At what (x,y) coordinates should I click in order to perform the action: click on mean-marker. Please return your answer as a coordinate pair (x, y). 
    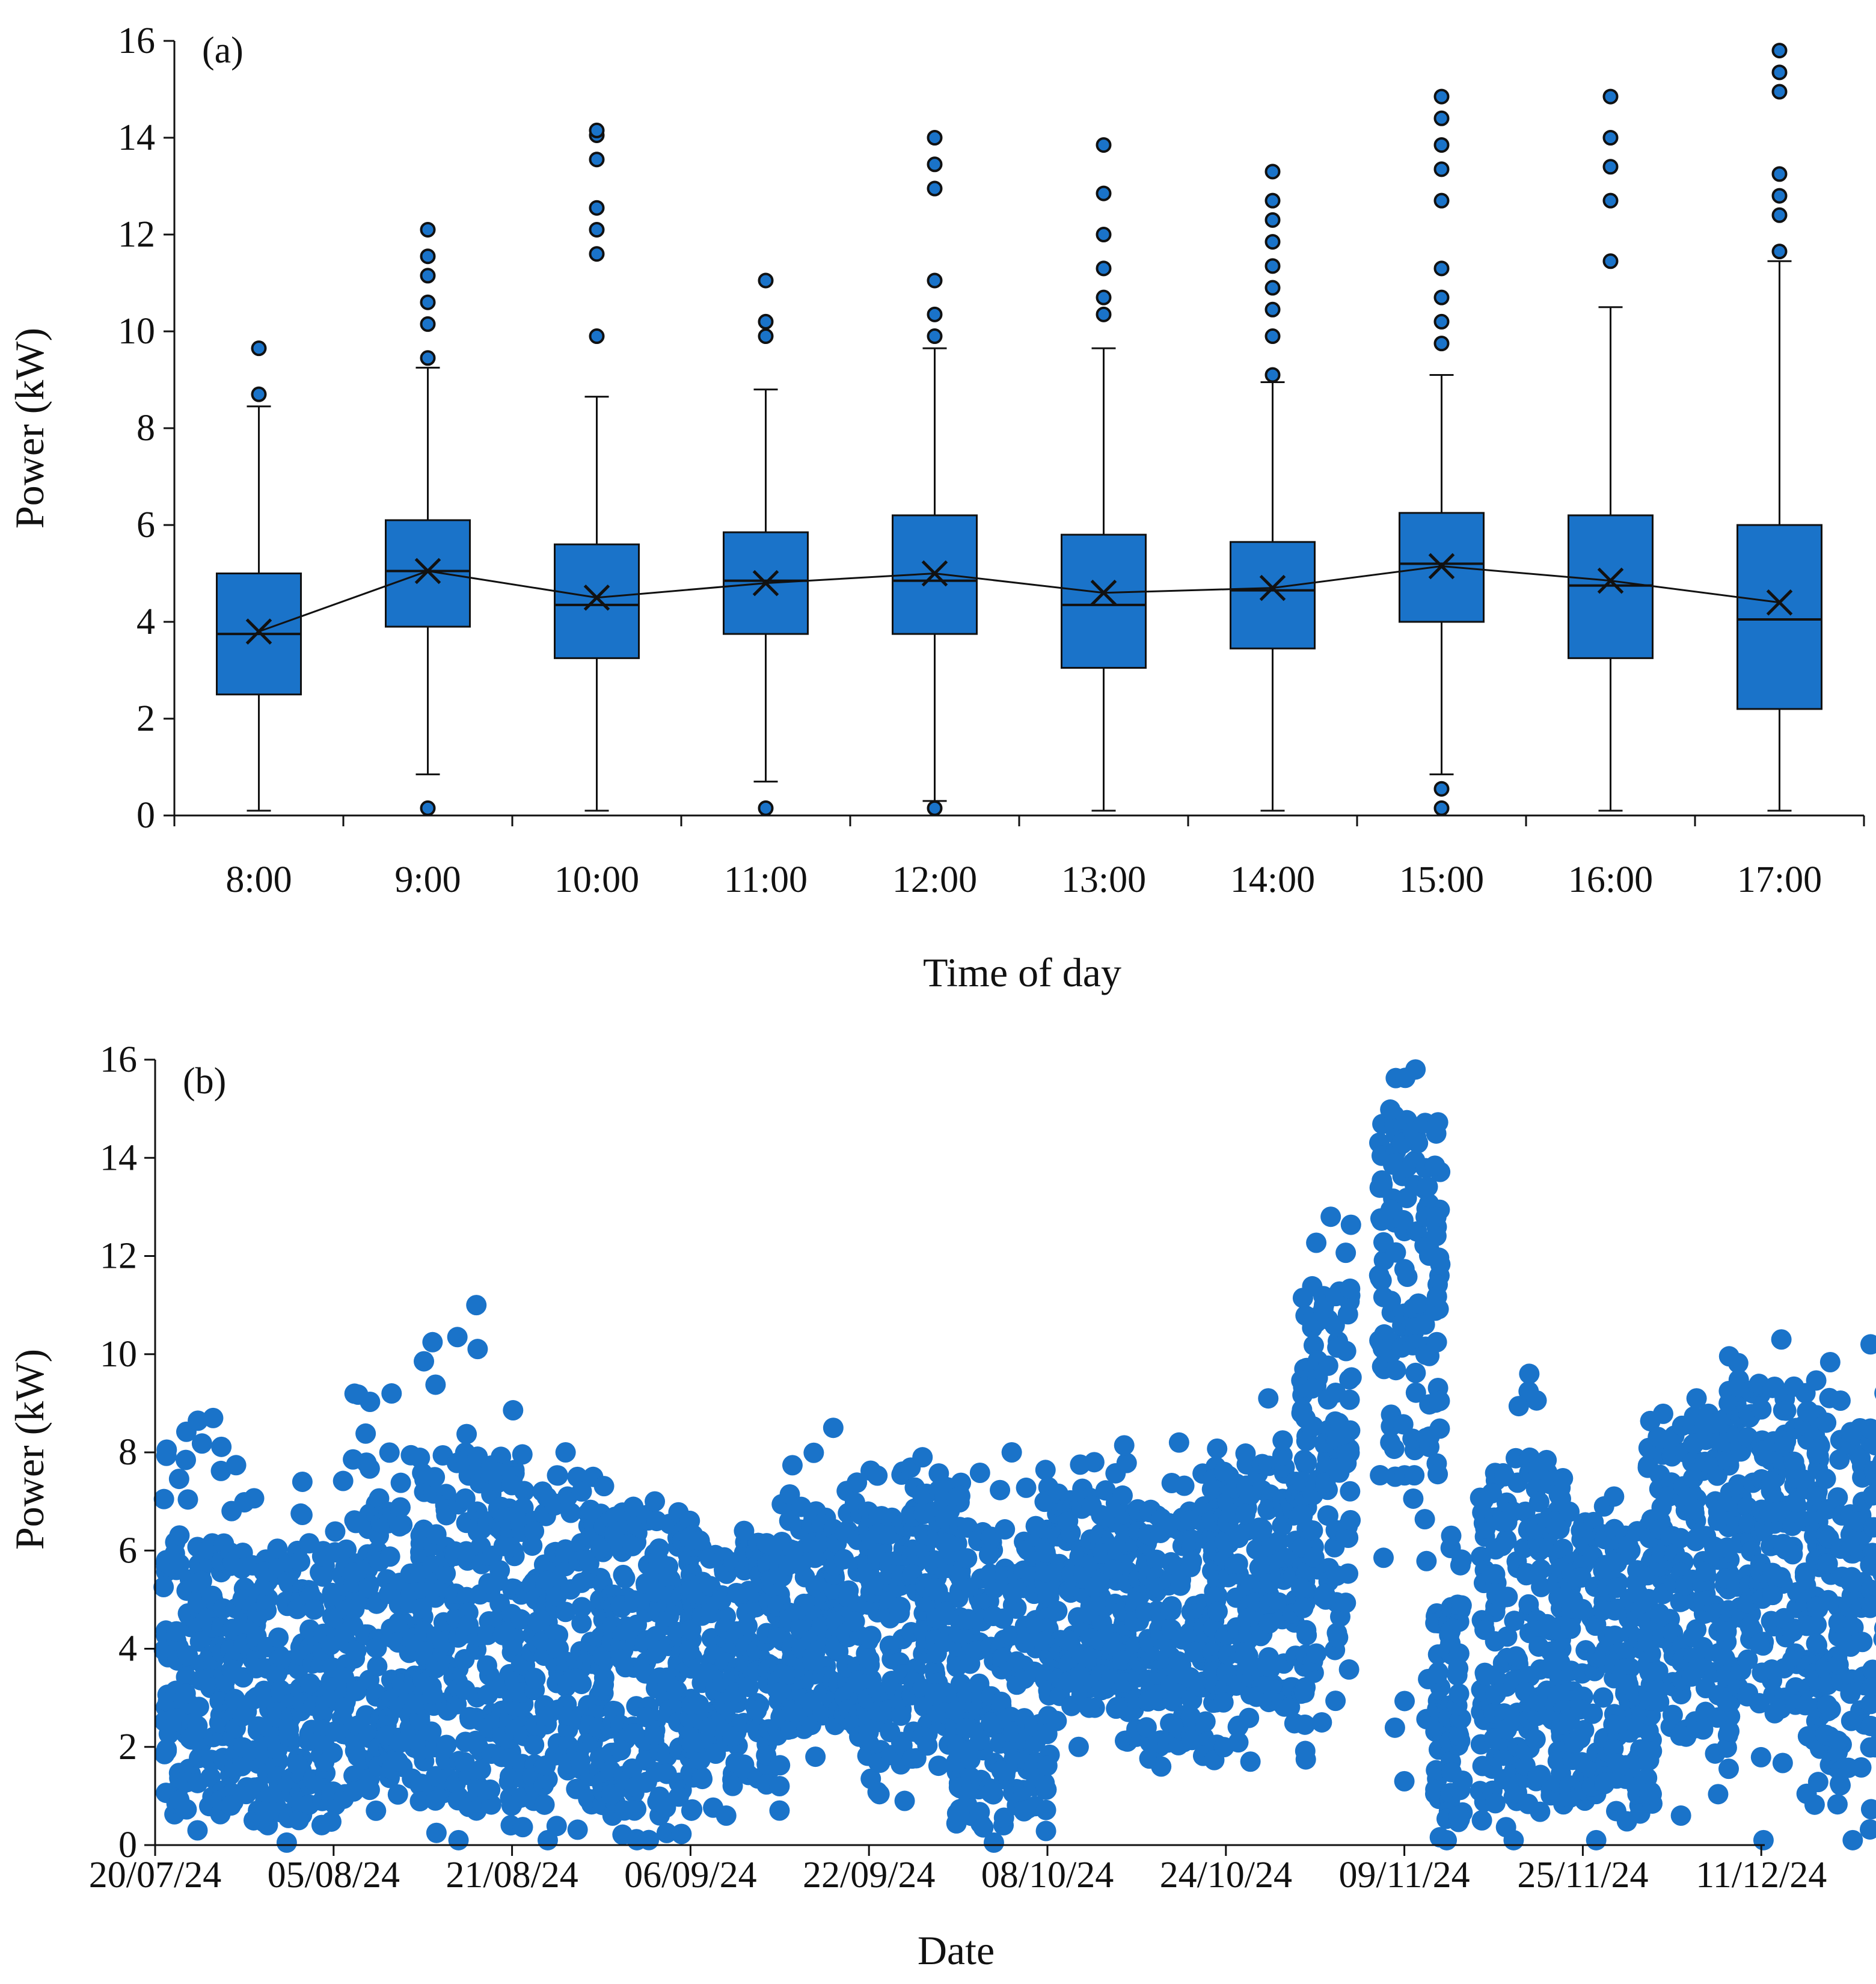
    Looking at the image, I should click on (427, 571).